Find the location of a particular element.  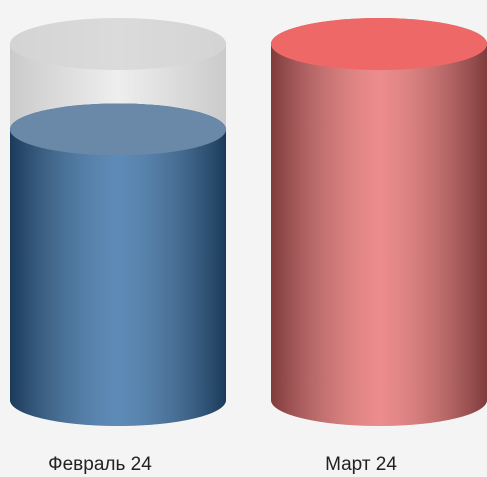

cylinder-top is located at coordinates (379, 44).